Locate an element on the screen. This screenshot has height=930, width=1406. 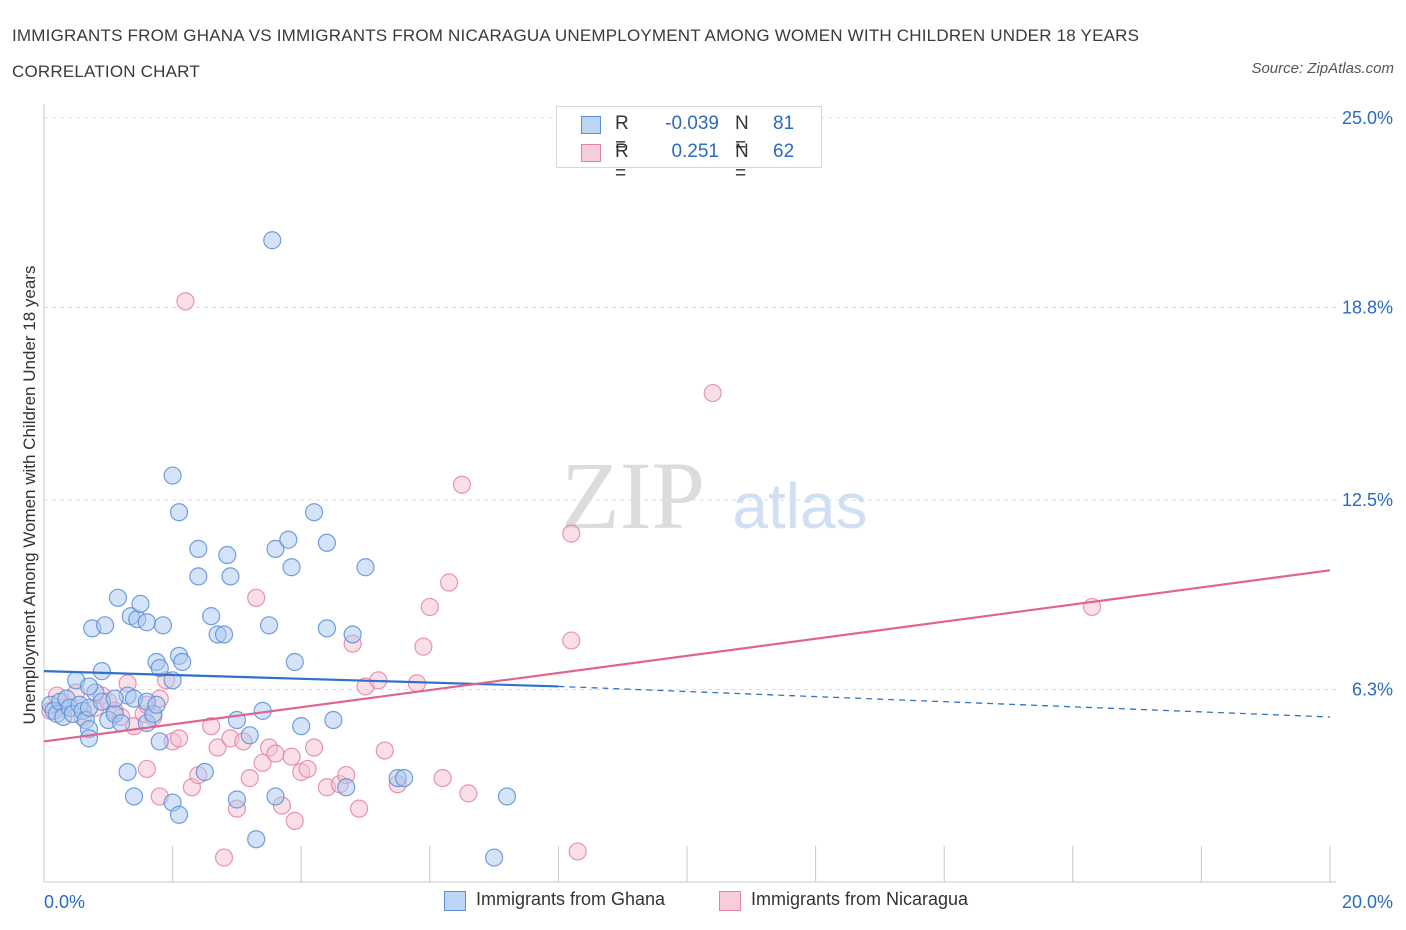
bottom-ghana-label: Immigrants from Ghana is located at coordinates (571, 899).